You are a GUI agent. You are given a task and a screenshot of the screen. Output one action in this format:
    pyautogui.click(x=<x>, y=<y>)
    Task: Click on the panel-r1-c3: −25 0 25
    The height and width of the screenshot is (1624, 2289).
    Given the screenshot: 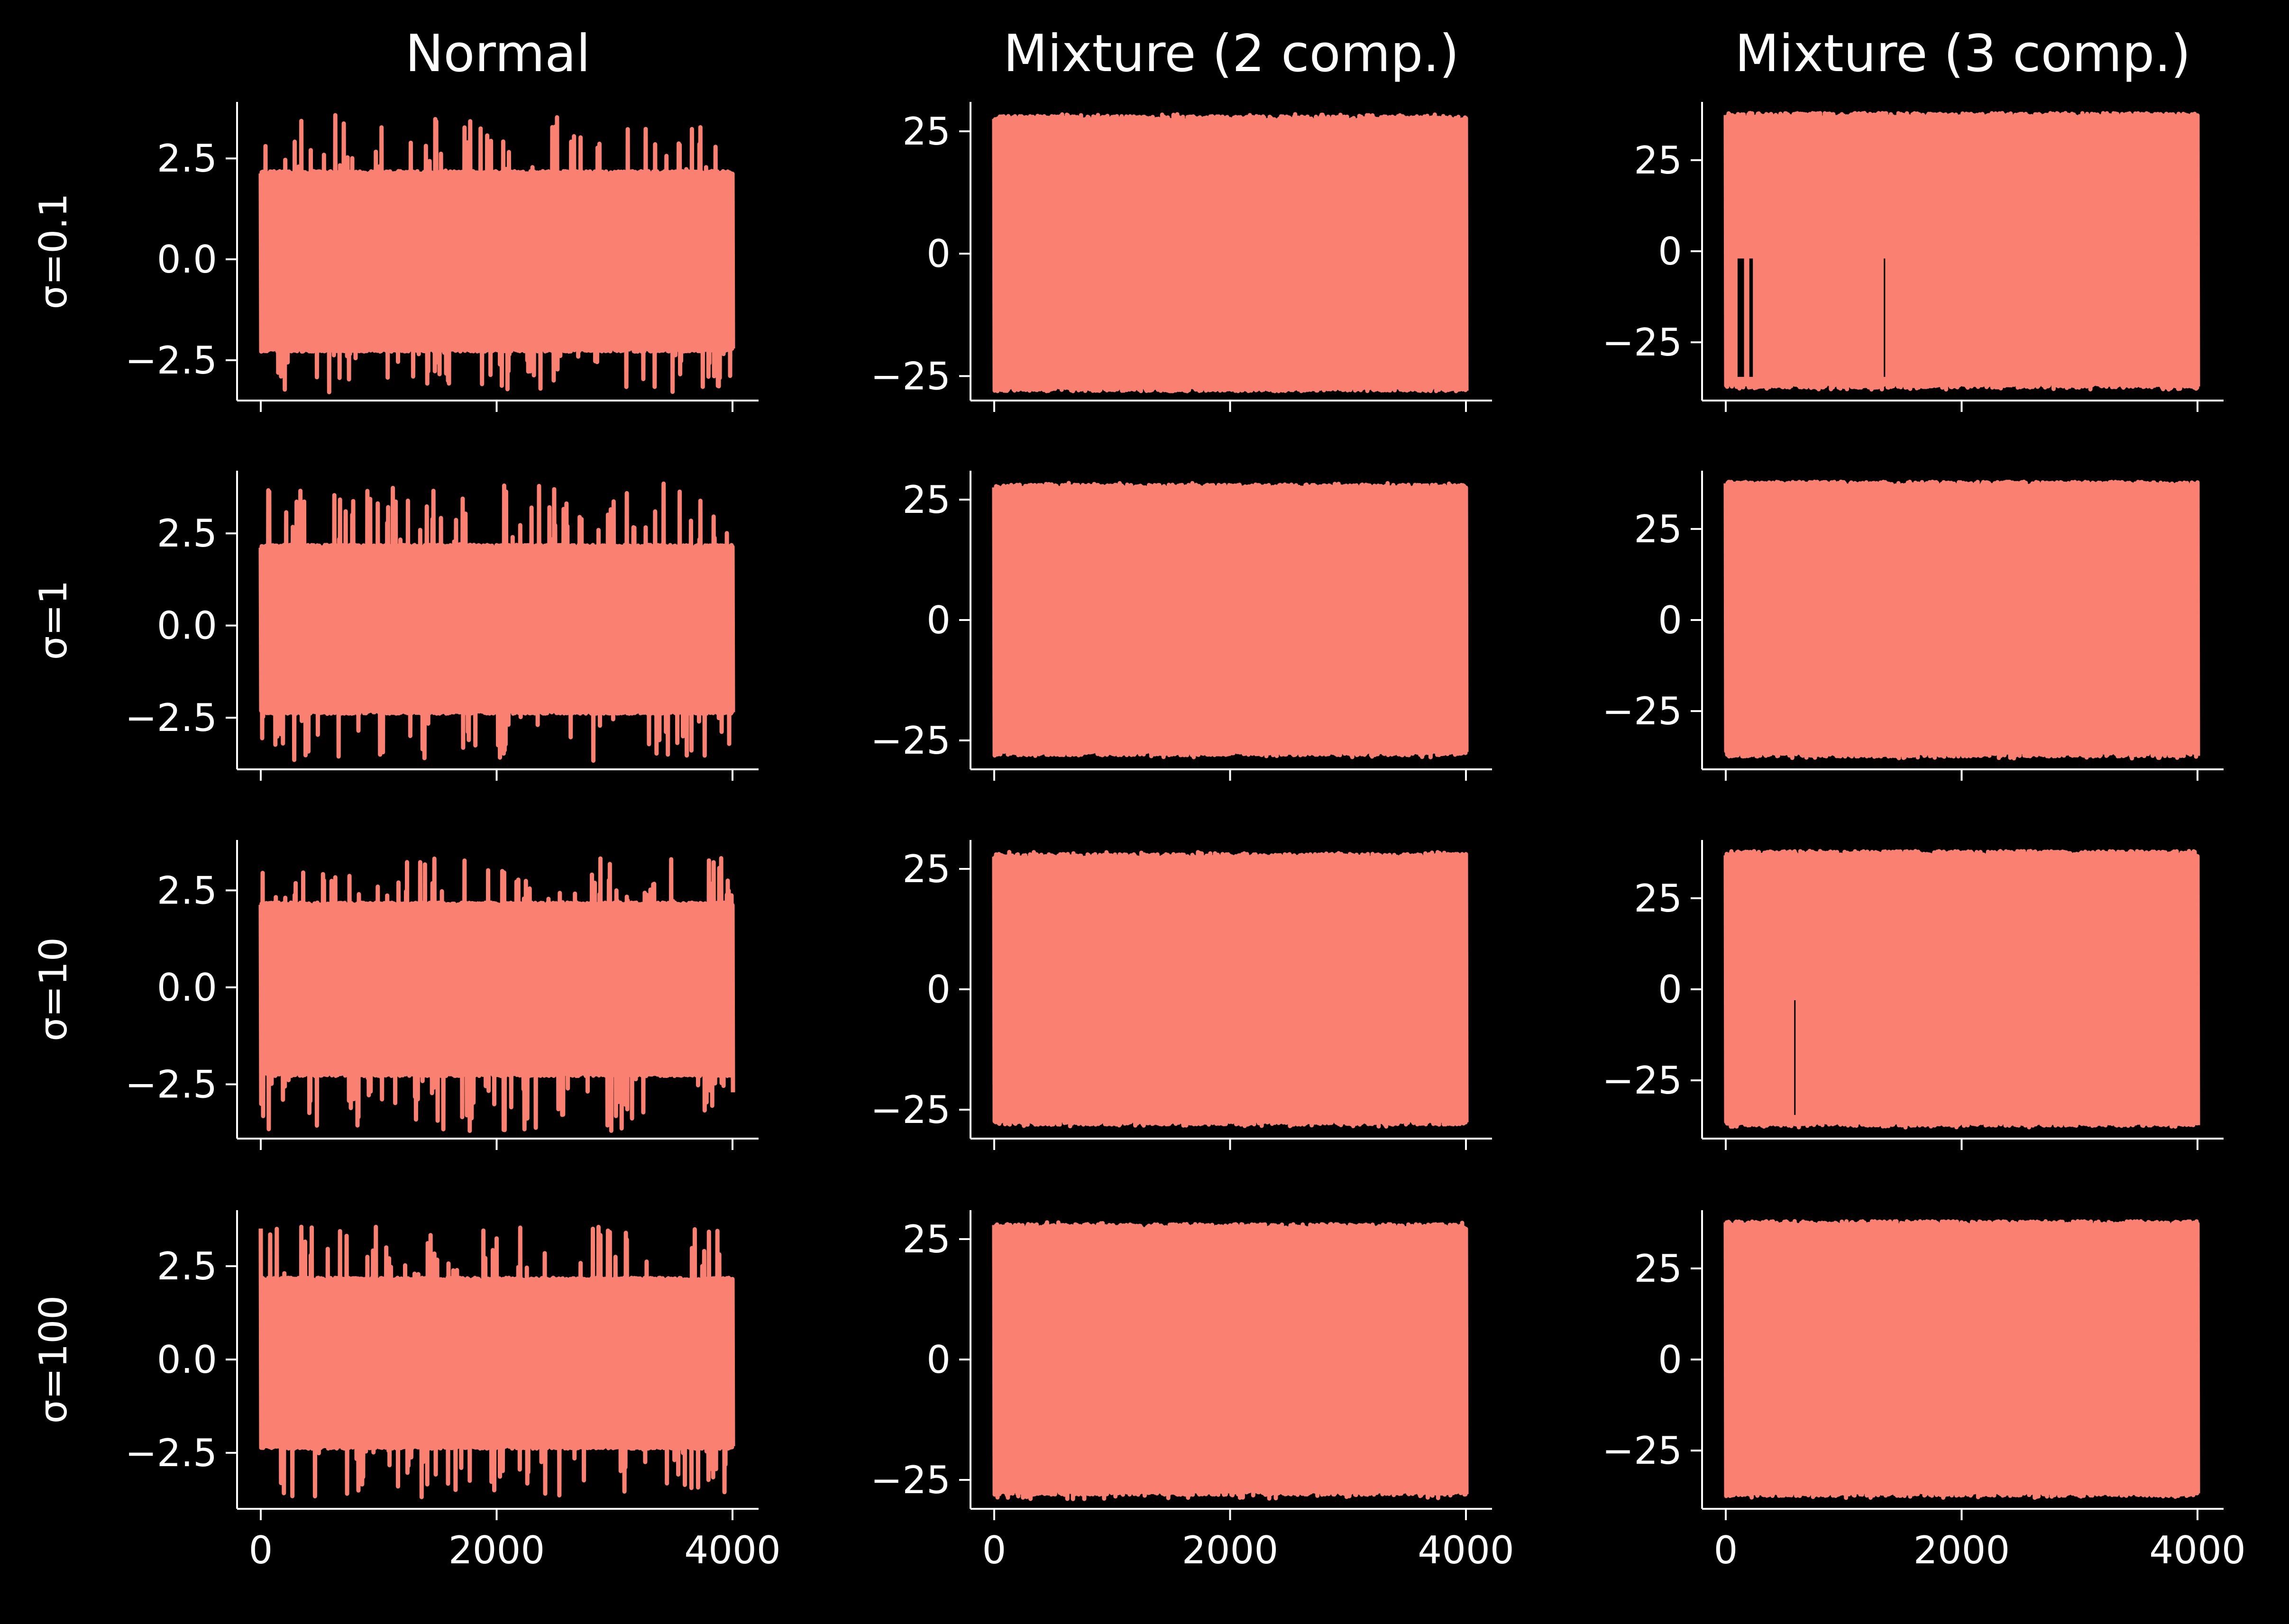 What is the action you would take?
    pyautogui.click(x=1913, y=257)
    